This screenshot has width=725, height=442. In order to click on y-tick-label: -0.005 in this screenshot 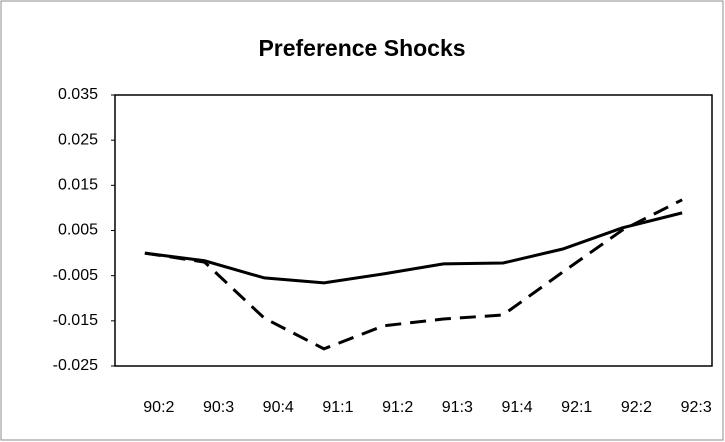, I will do `click(75, 275)`.